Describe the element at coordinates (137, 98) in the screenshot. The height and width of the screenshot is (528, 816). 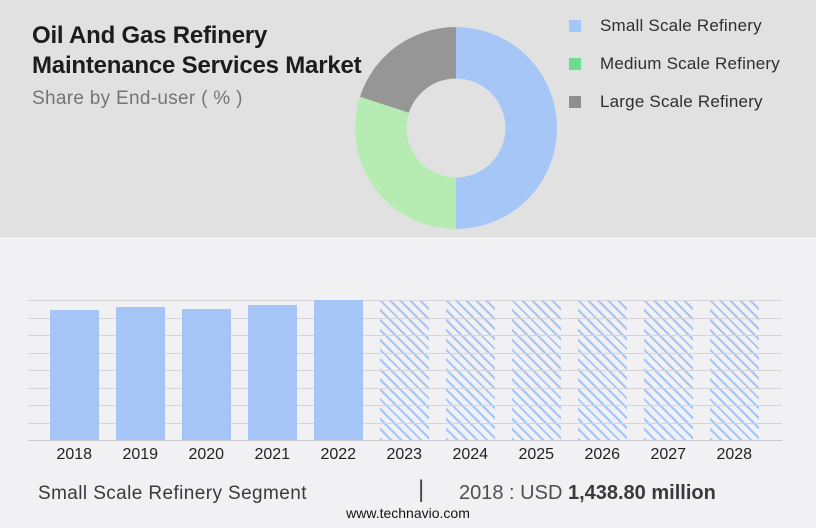
I see `chart-subtitle: Share by End-user ( % )` at that location.